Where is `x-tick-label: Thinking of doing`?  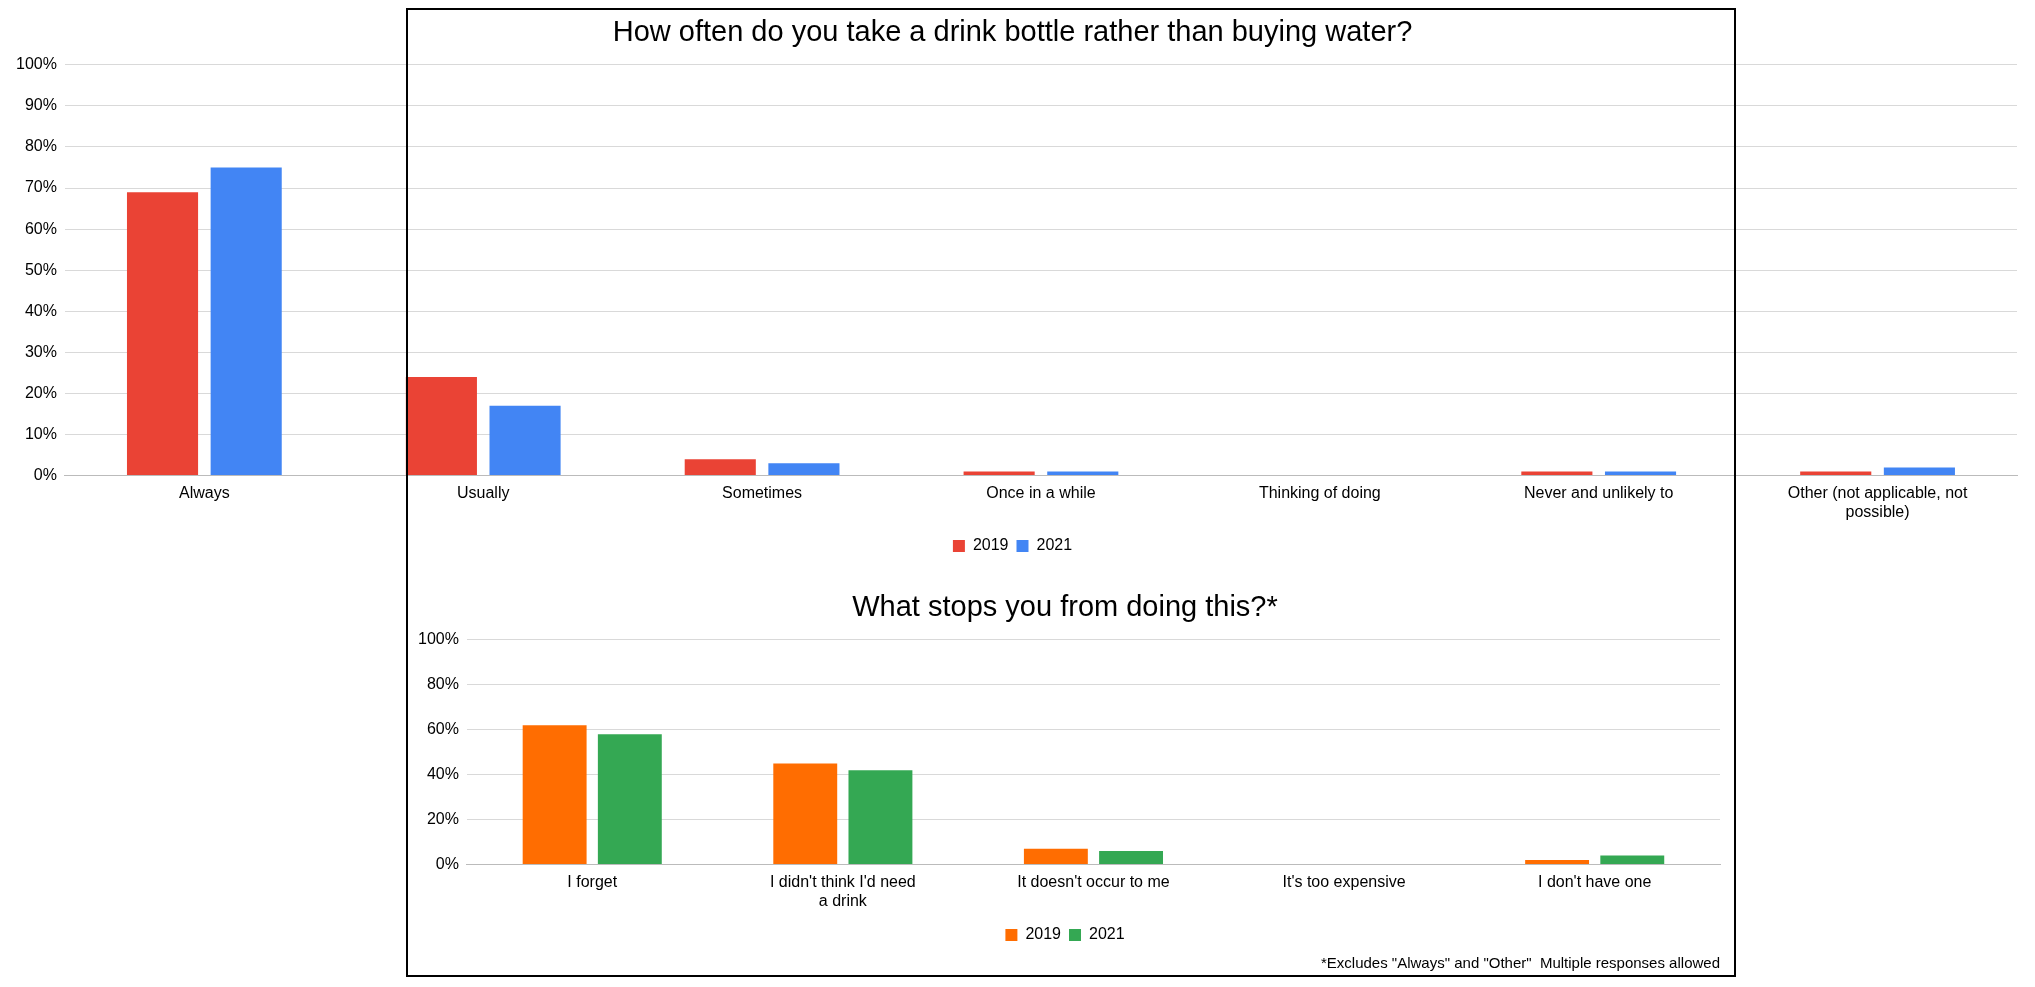
x-tick-label: Thinking of doing is located at coordinates (1319, 492).